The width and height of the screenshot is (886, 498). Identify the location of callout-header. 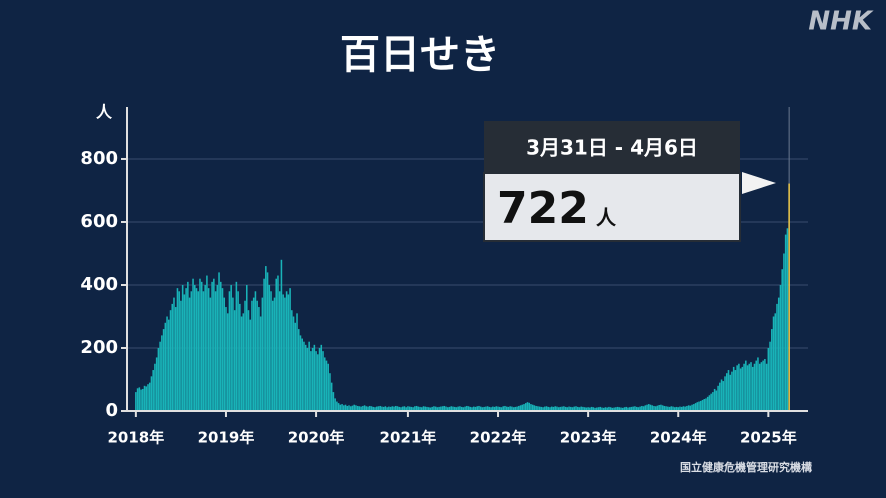
(612, 147).